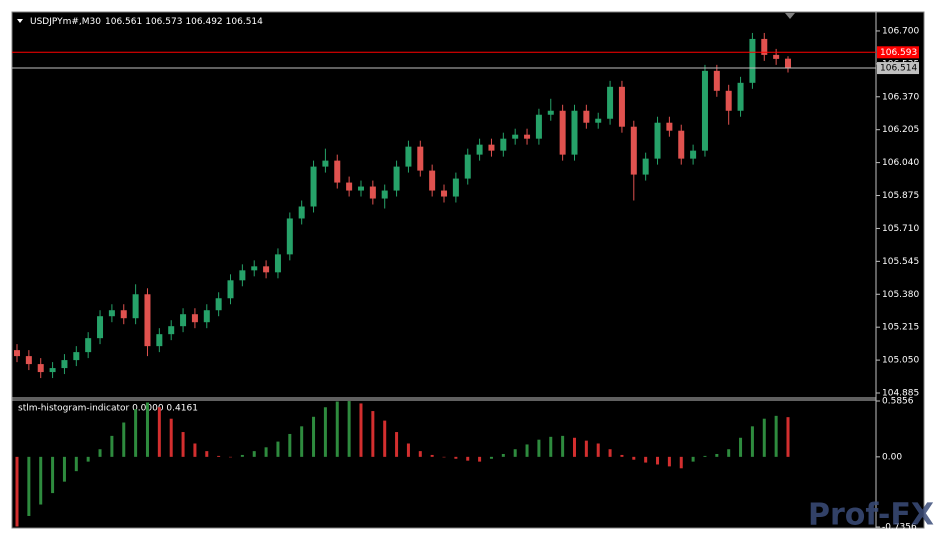 This screenshot has height=538, width=936. Describe the element at coordinates (123, 22) in the screenshot. I see `open-value: 106.561` at that location.